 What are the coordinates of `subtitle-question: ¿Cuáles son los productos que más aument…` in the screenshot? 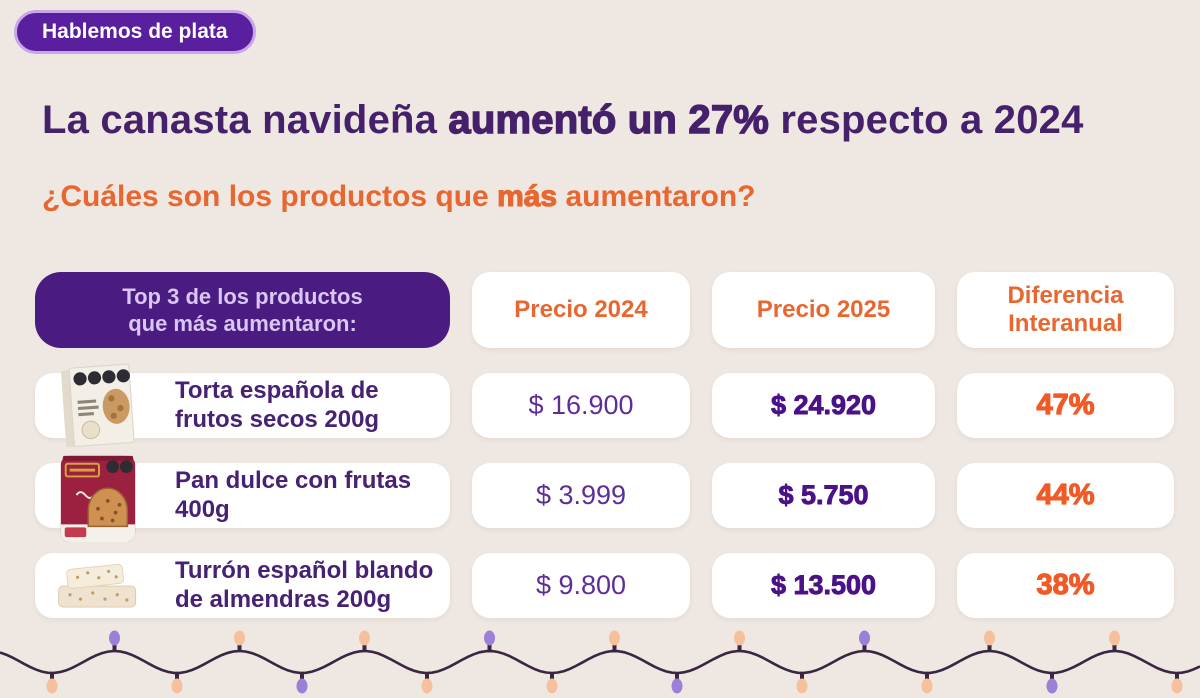 It's located at (399, 196).